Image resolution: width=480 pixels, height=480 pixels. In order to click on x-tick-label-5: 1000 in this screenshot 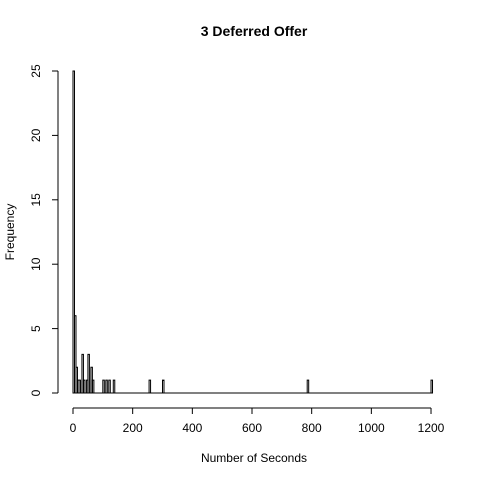, I will do `click(371, 428)`.